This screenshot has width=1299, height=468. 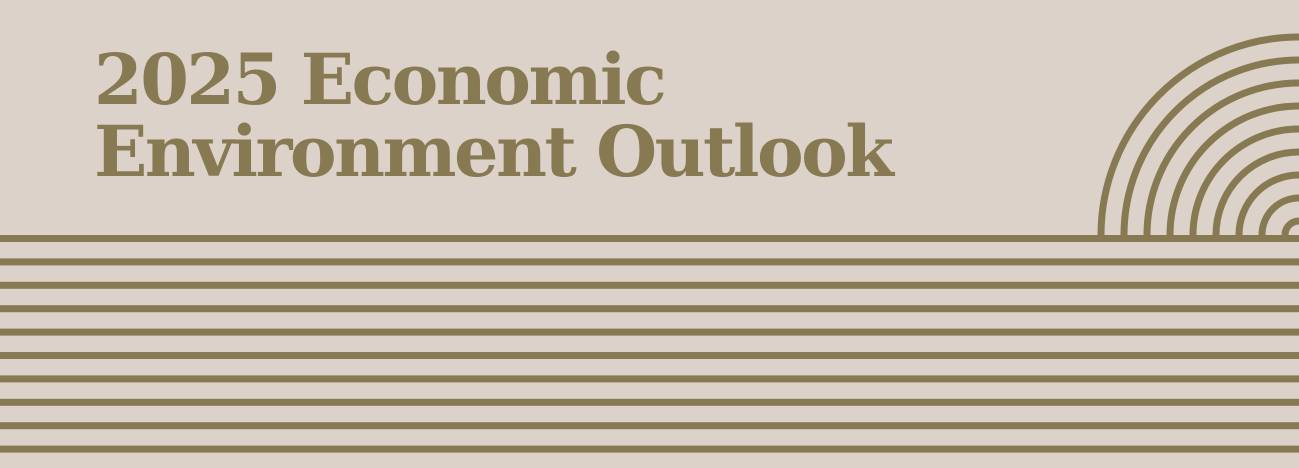 I want to click on title-line-1: 2025 Economic, so click(x=380, y=79).